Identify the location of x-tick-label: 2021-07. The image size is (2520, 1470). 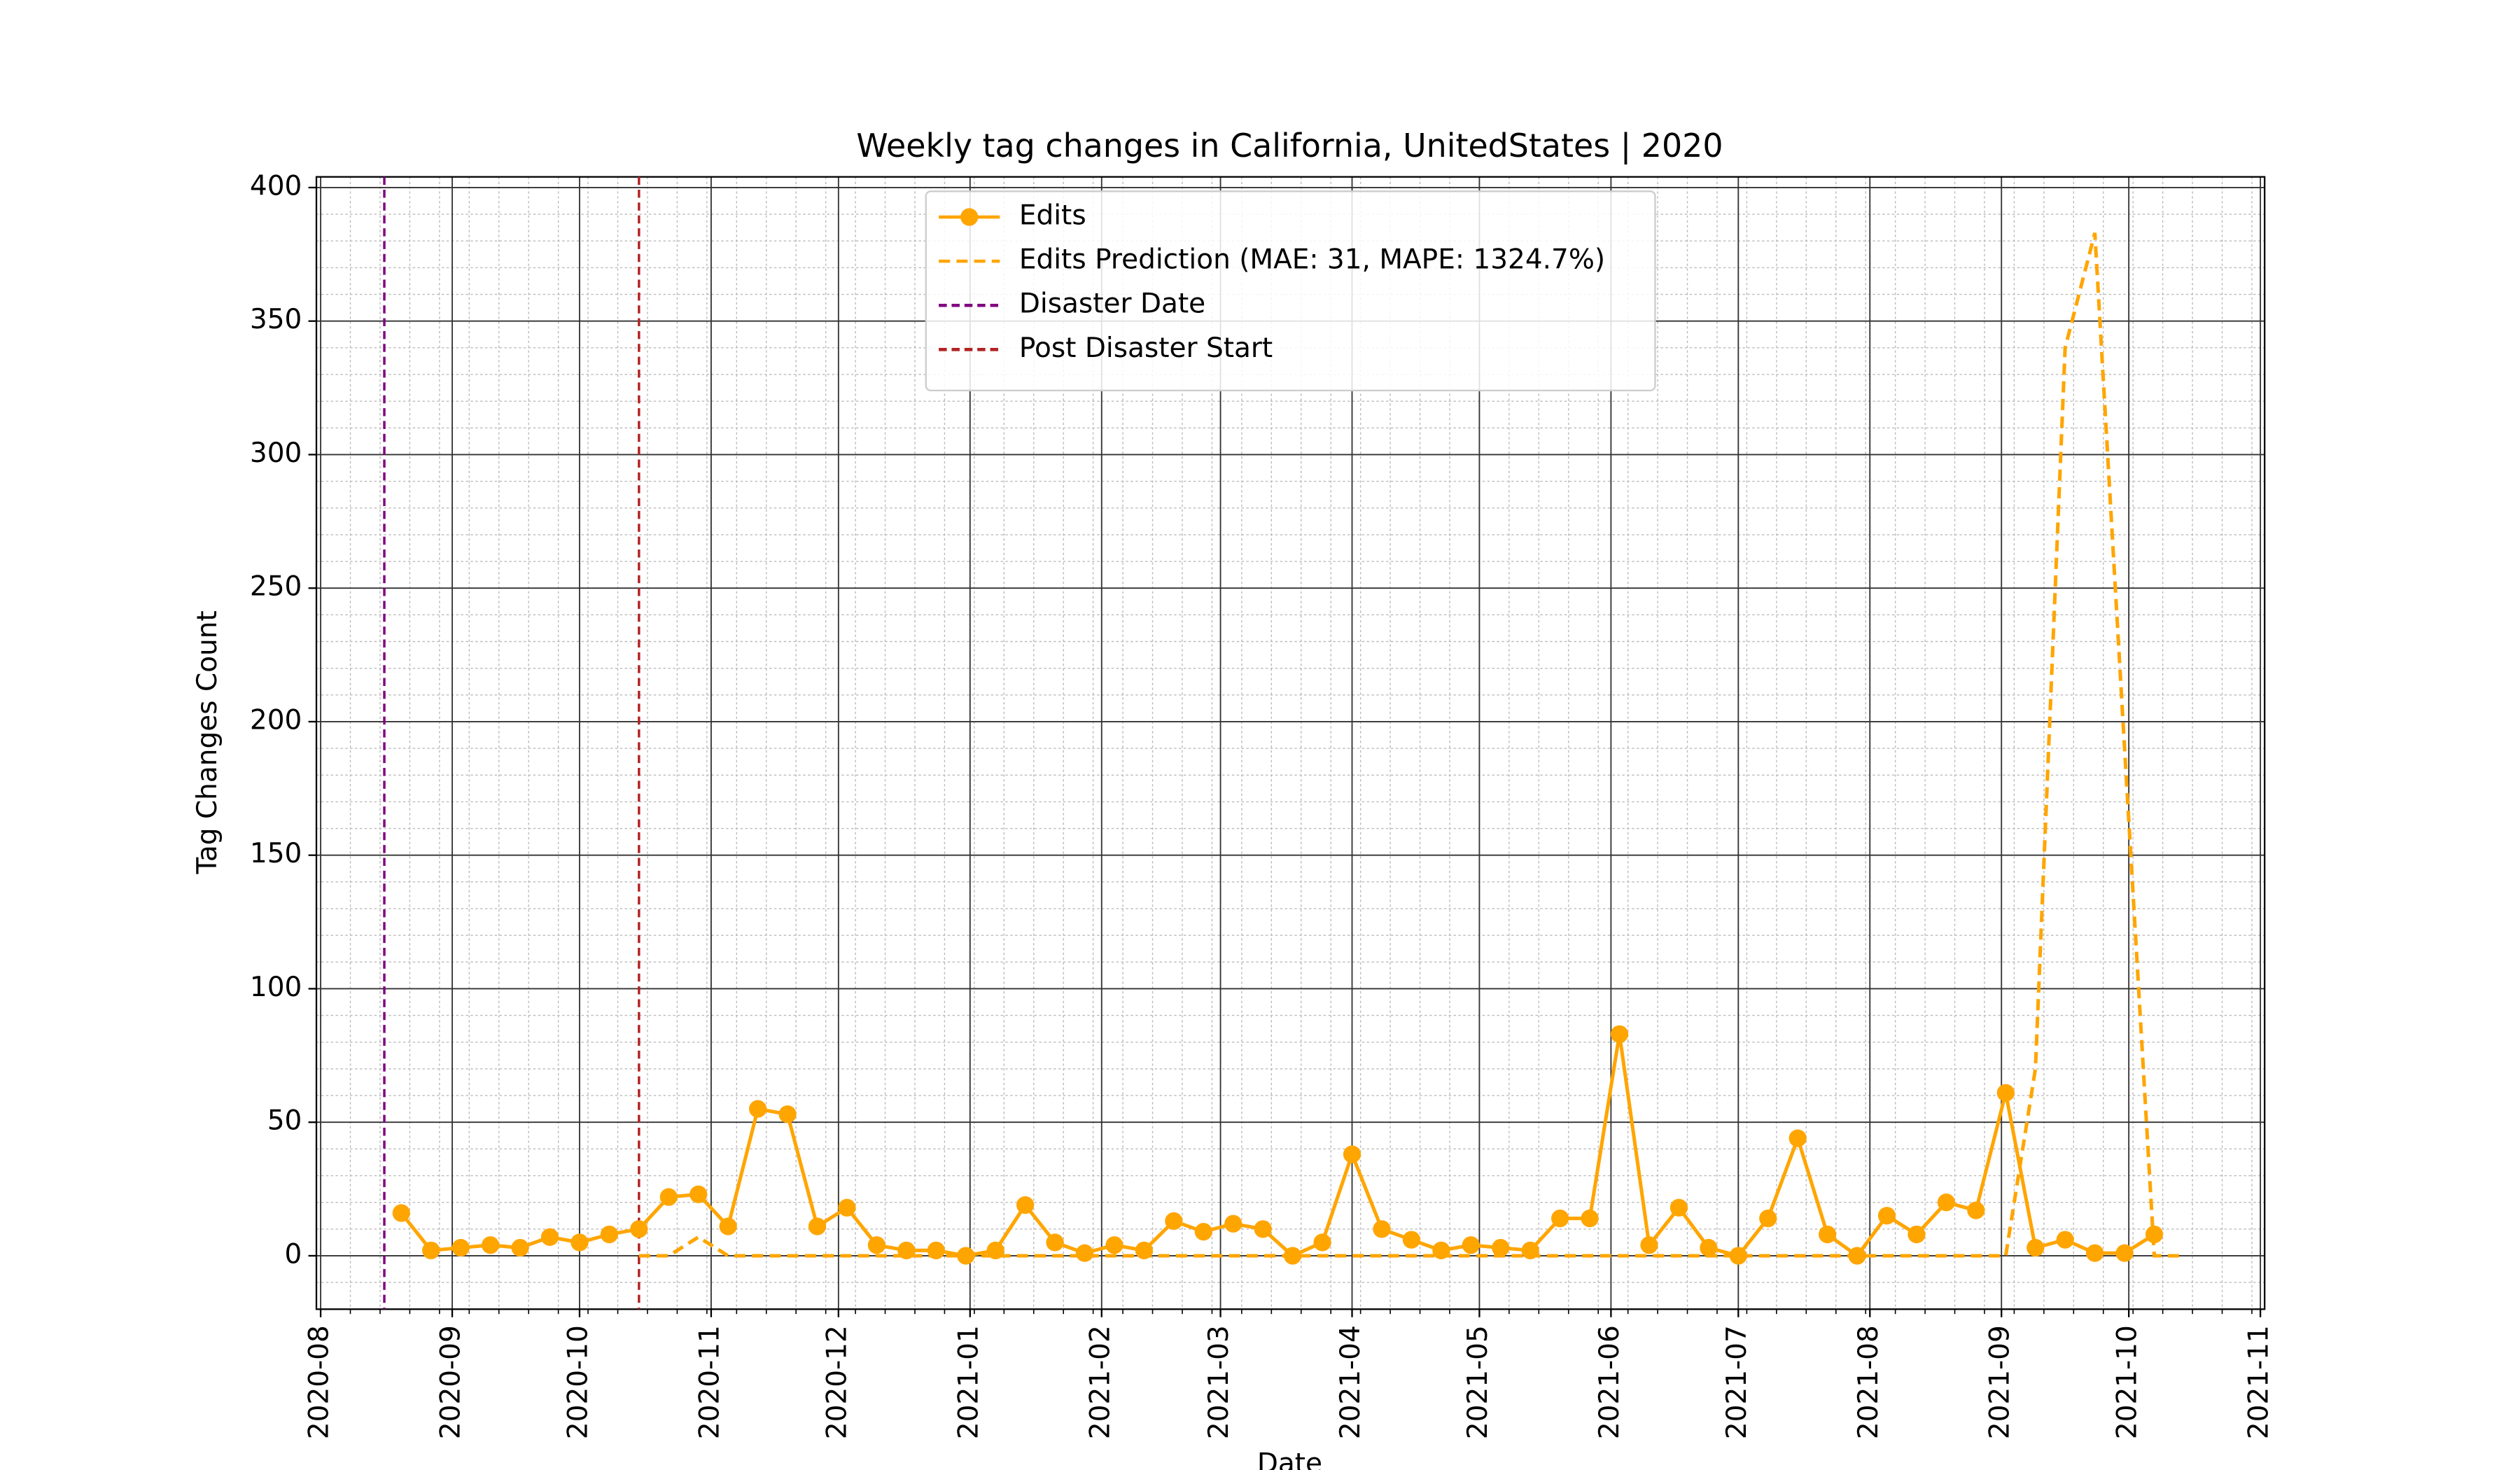
(1737, 1382).